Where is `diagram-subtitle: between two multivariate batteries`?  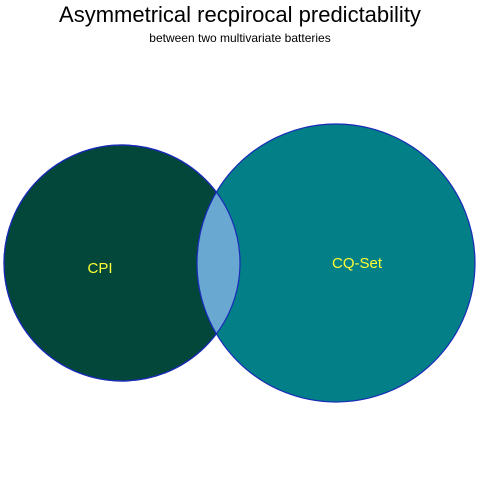
diagram-subtitle: between two multivariate batteries is located at coordinates (239, 38).